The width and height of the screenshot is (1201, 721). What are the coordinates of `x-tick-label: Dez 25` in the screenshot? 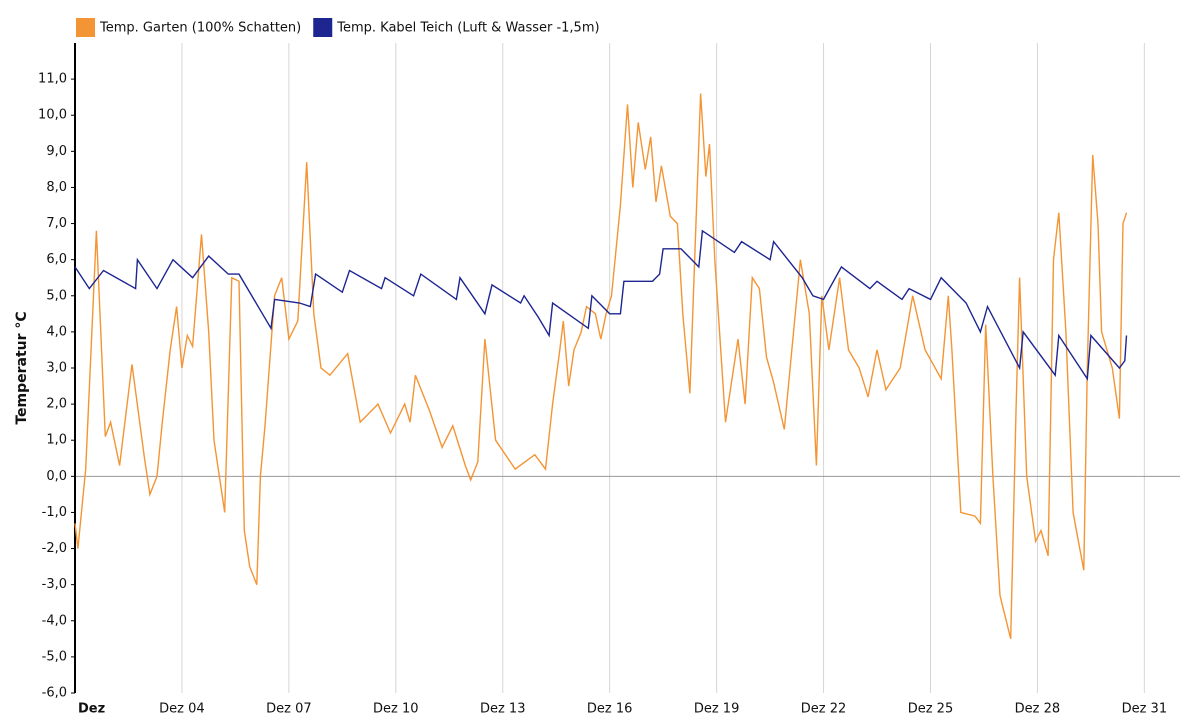 It's located at (931, 709).